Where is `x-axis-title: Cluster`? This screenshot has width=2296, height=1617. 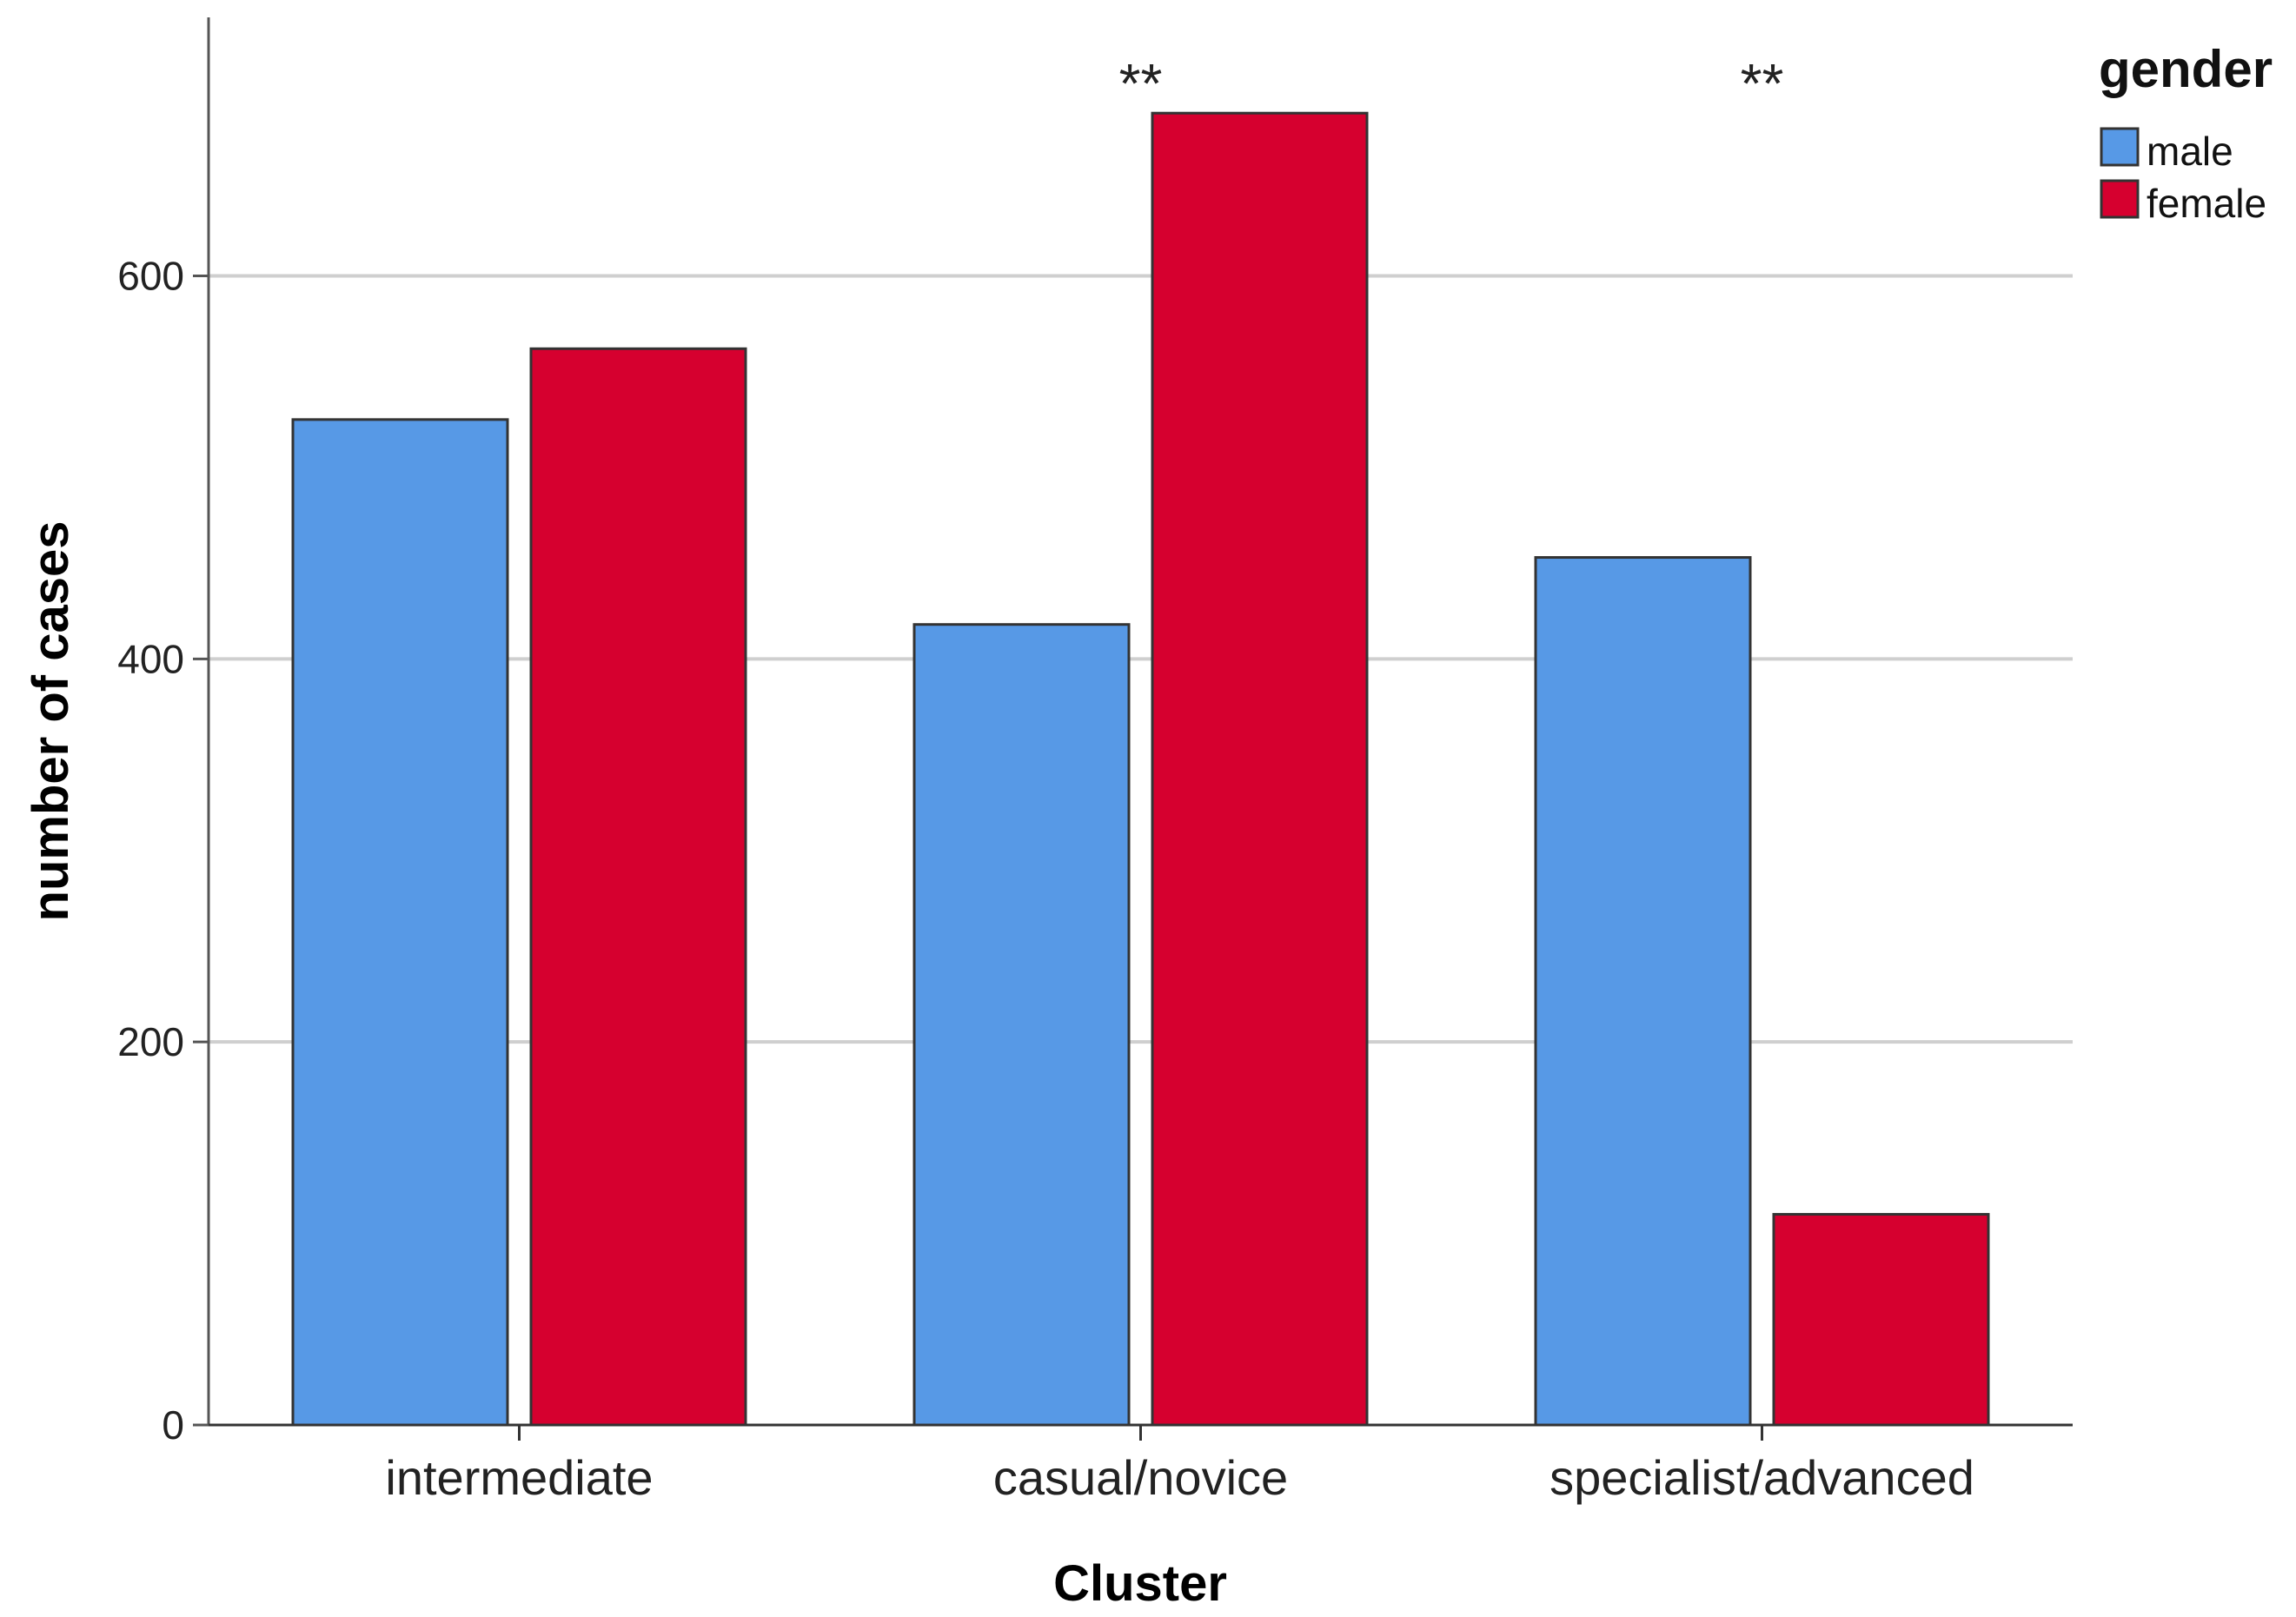
x-axis-title: Cluster is located at coordinates (1140, 1583).